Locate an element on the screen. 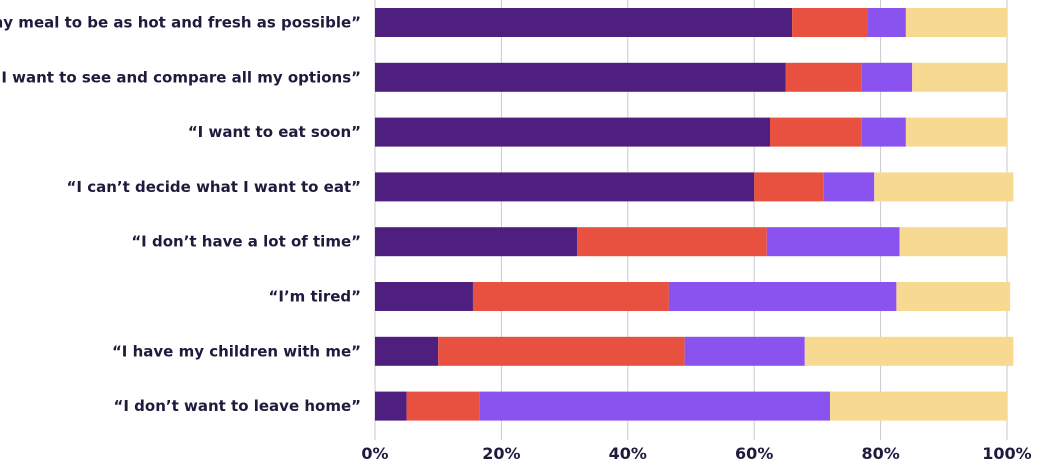 The image size is (1038, 464). category-label: “I’m tired” is located at coordinates (315, 297).